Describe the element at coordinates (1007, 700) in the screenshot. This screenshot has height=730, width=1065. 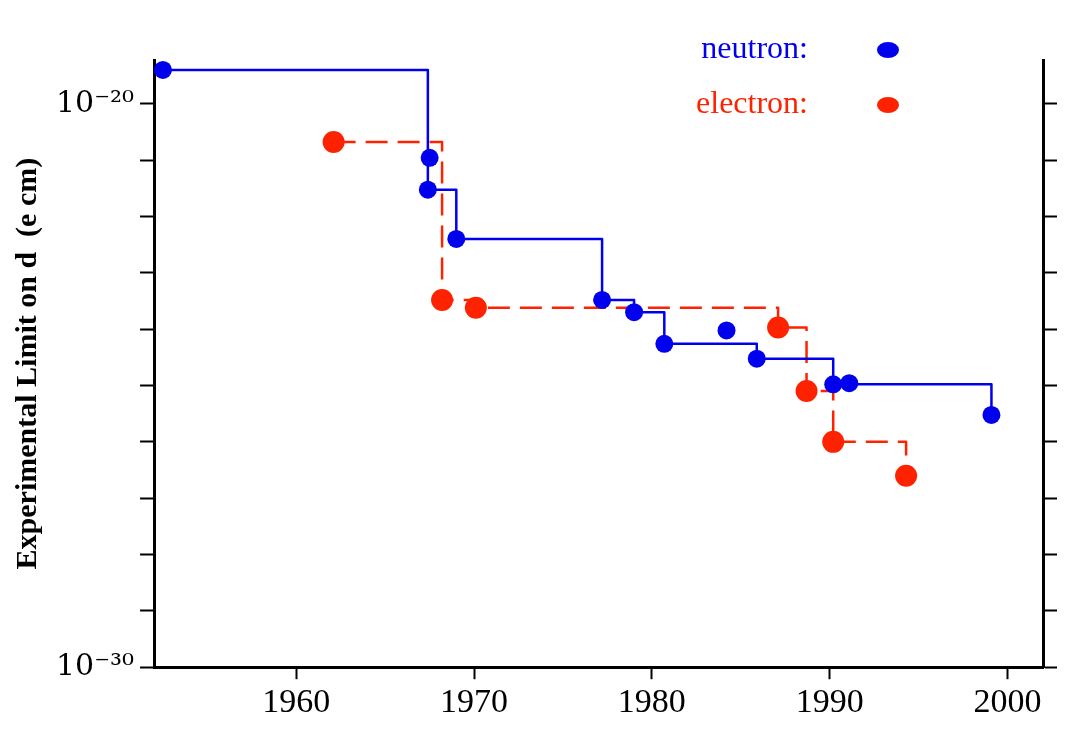
I see `x-tick-label: 2000` at that location.